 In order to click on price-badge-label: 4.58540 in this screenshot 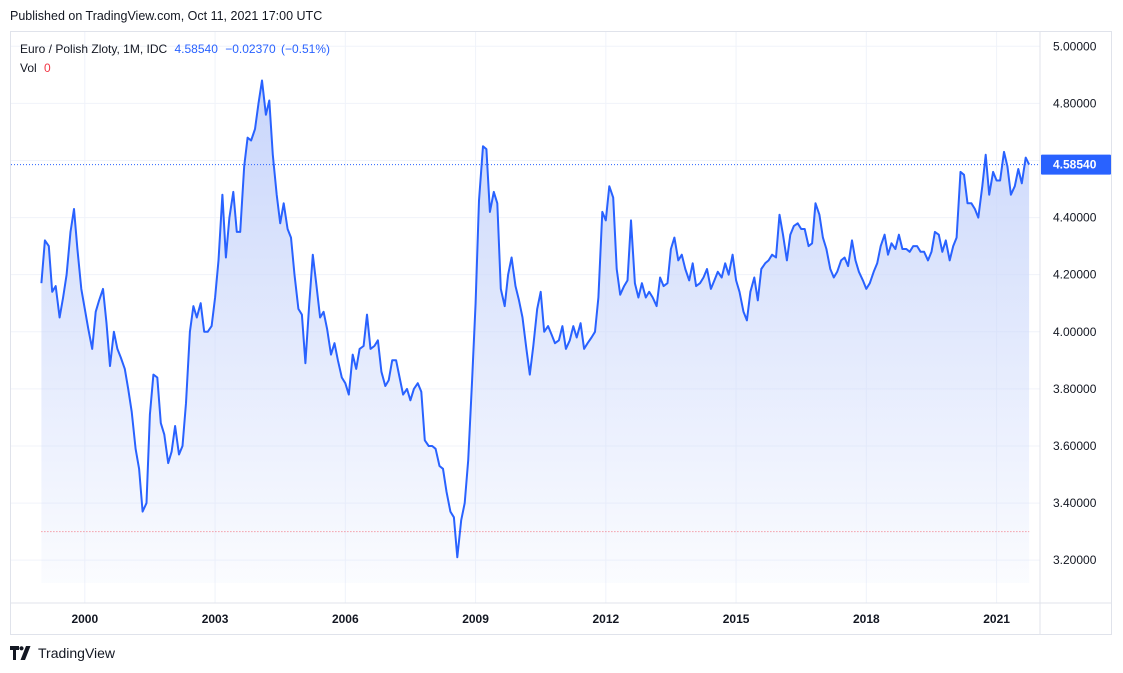, I will do `click(1075, 165)`.